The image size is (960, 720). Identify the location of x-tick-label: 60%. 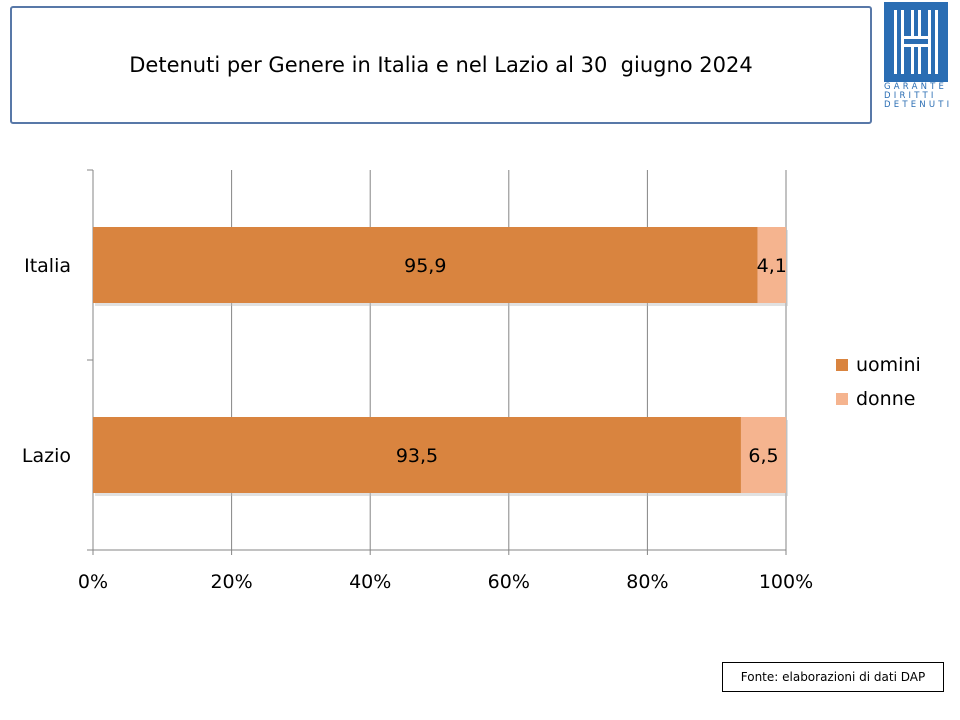
(509, 582).